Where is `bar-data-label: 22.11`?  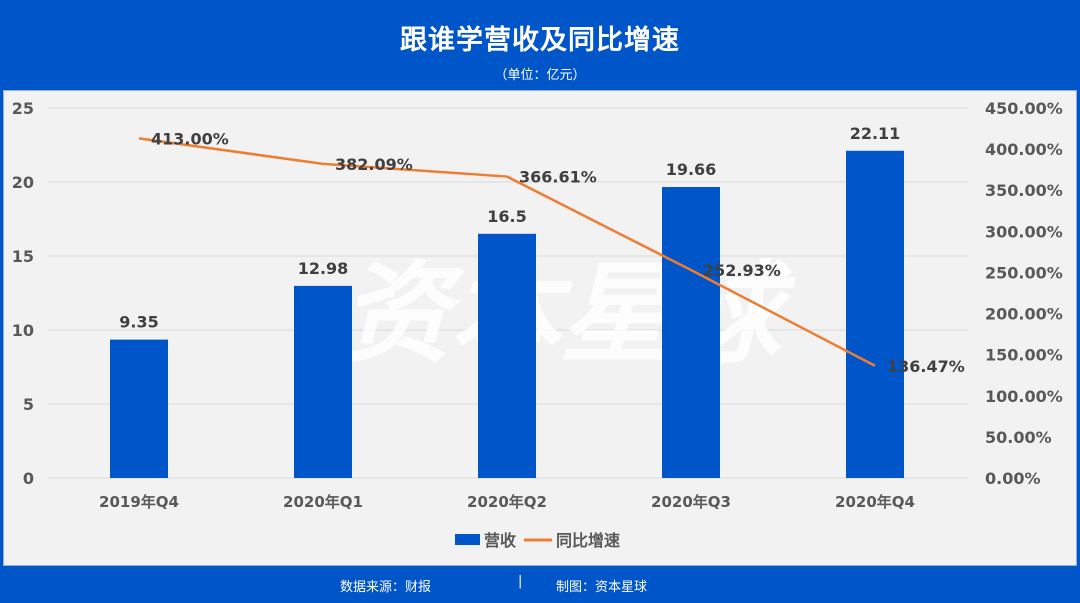
bar-data-label: 22.11 is located at coordinates (875, 133).